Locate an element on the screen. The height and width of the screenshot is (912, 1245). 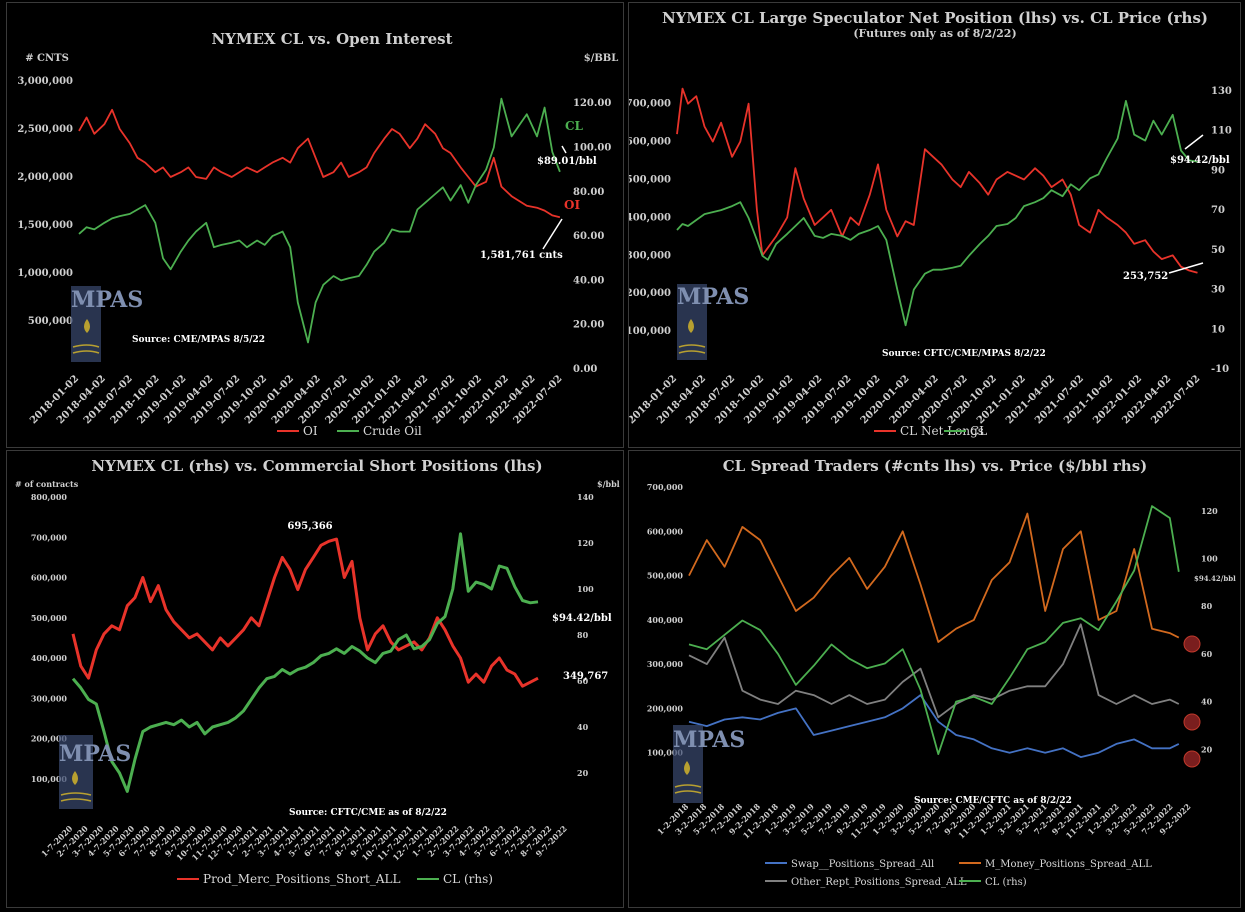
left-tick-label: 1,500,000 is located at coordinates (45, 225).